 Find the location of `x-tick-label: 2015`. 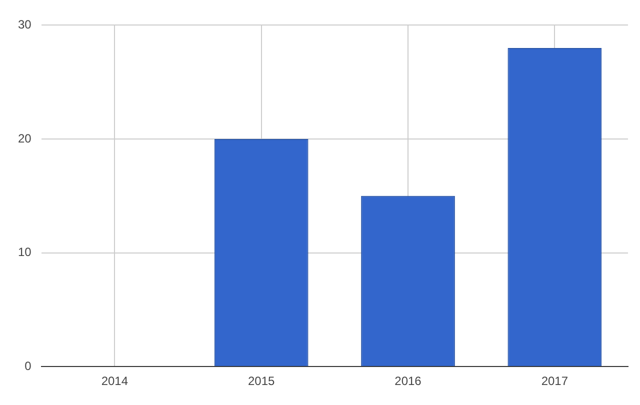

x-tick-label: 2015 is located at coordinates (262, 381).